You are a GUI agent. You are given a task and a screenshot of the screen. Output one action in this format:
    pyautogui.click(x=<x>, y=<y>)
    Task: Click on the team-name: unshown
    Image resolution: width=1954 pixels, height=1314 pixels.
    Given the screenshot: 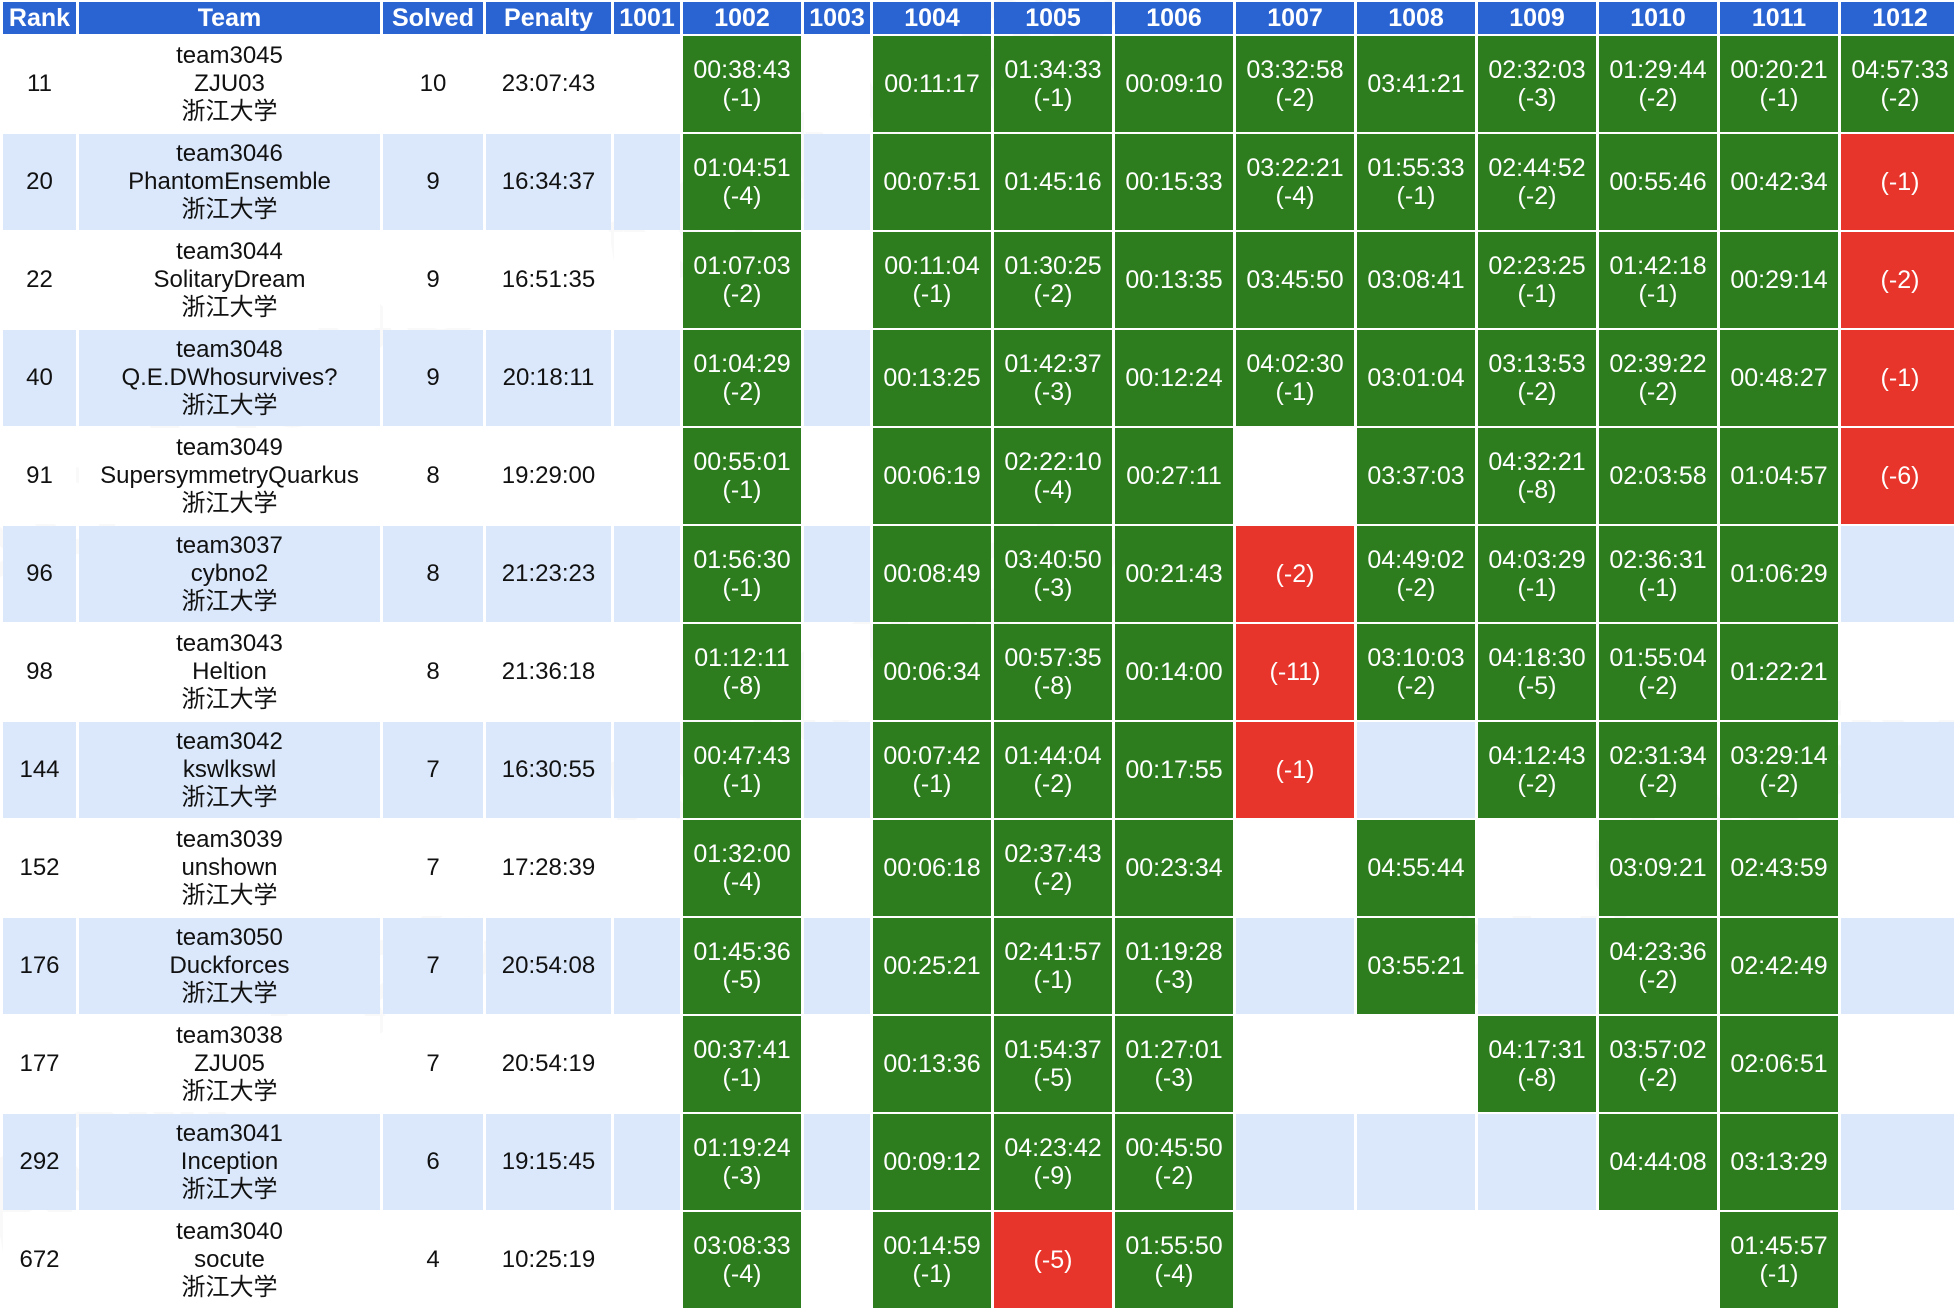 What is the action you would take?
    pyautogui.click(x=229, y=867)
    